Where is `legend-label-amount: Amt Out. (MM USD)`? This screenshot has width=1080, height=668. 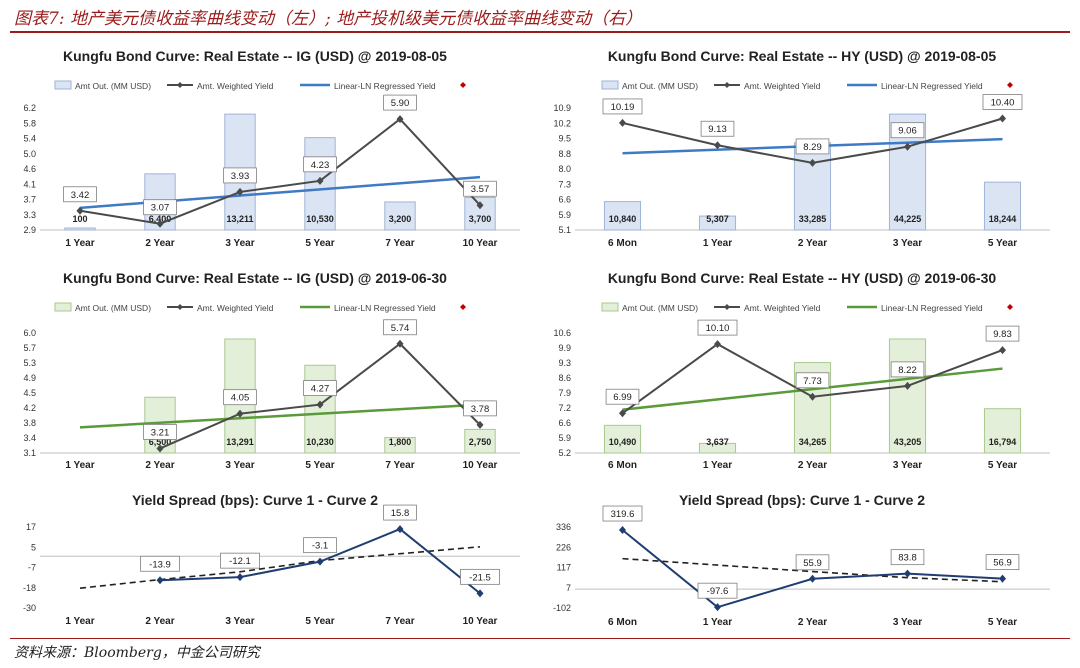
legend-label-amount: Amt Out. (MM USD) is located at coordinates (660, 86).